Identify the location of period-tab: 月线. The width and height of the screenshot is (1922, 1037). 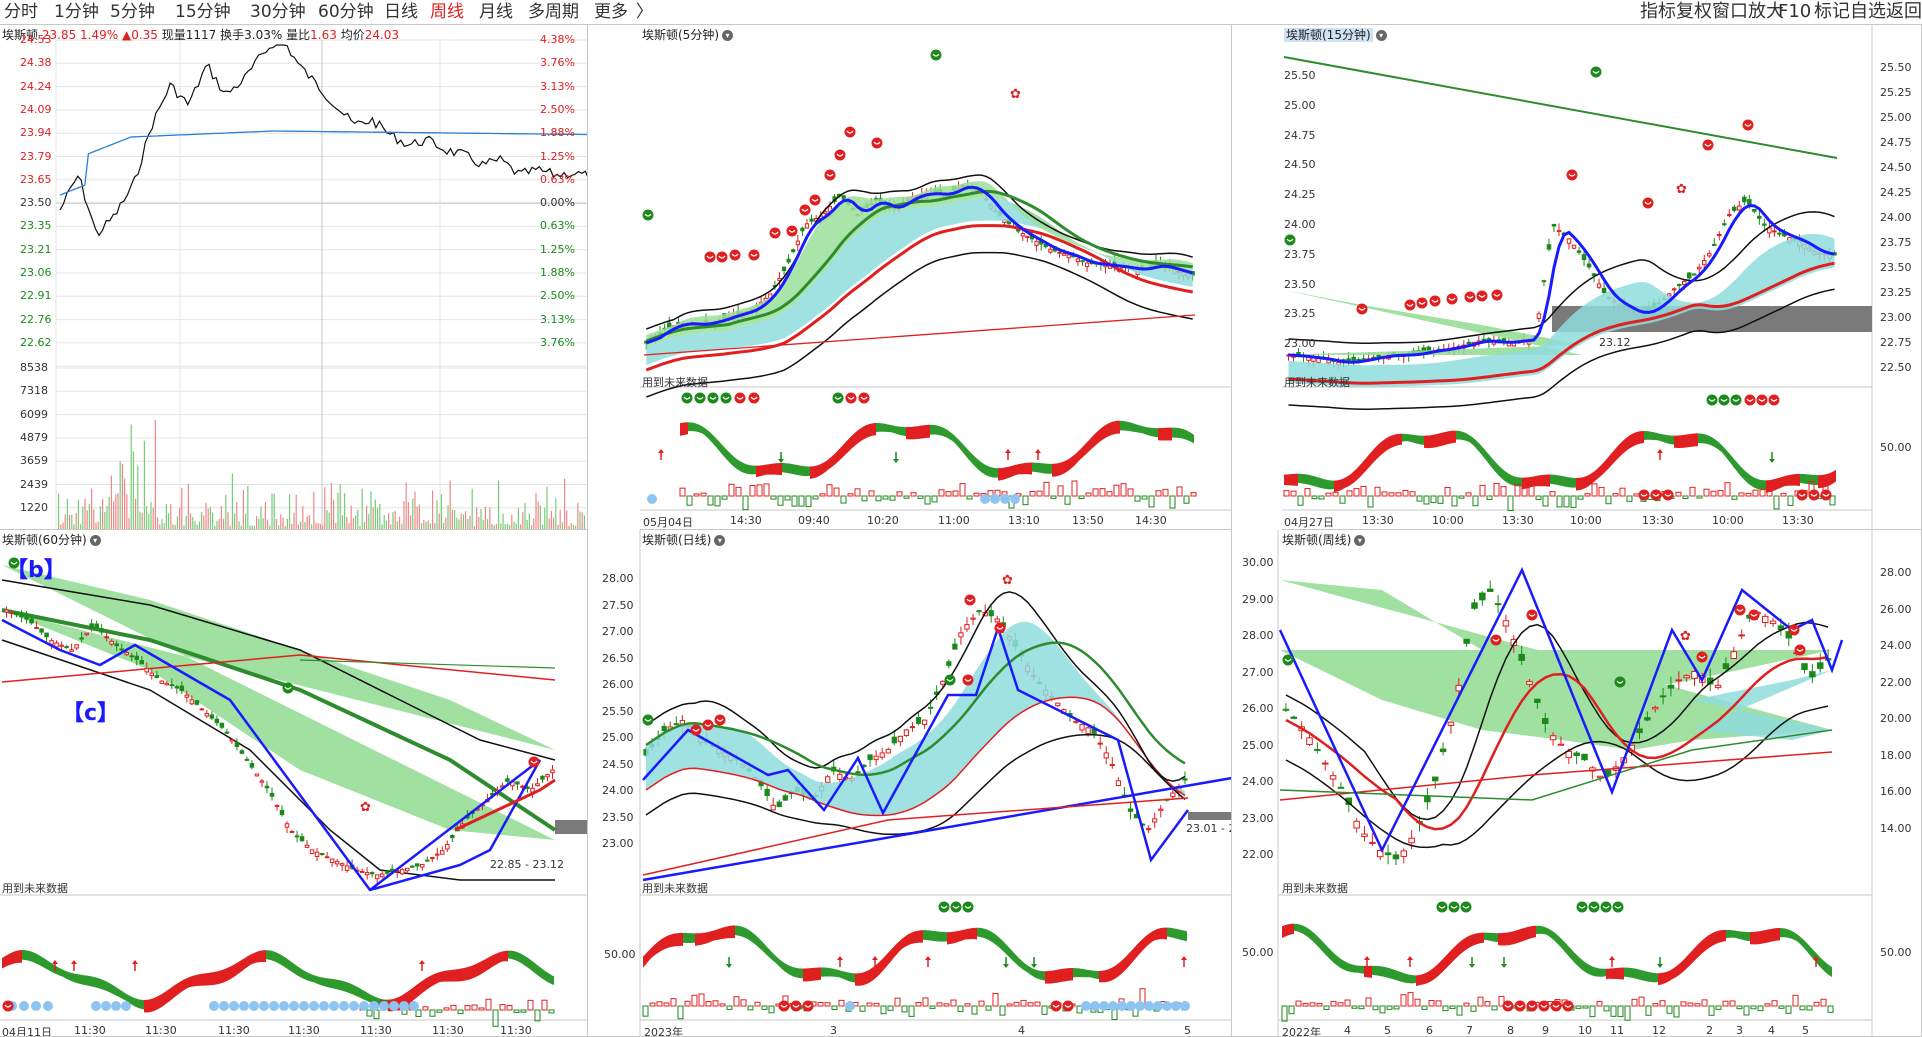
(496, 12).